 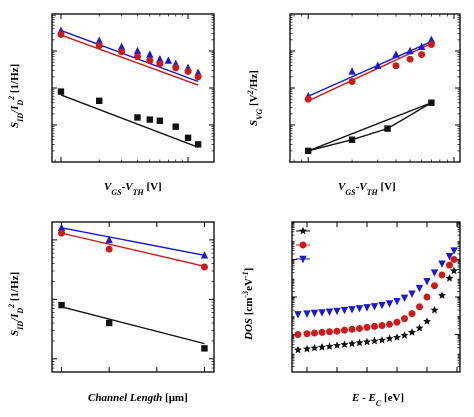 What do you see at coordinates (116, 192) in the screenshot?
I see `x-axis-label-a-part: GS` at bounding box center [116, 192].